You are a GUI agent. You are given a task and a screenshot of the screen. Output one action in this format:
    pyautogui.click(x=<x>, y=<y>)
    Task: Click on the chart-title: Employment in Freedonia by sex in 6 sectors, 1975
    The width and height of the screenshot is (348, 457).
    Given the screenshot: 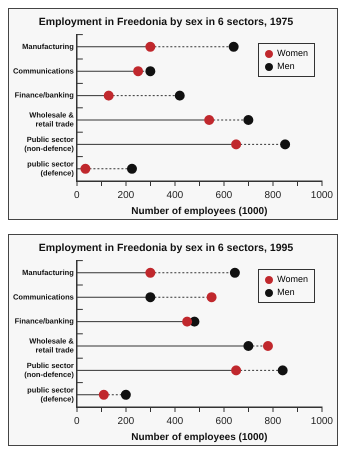 What is the action you would take?
    pyautogui.click(x=166, y=22)
    